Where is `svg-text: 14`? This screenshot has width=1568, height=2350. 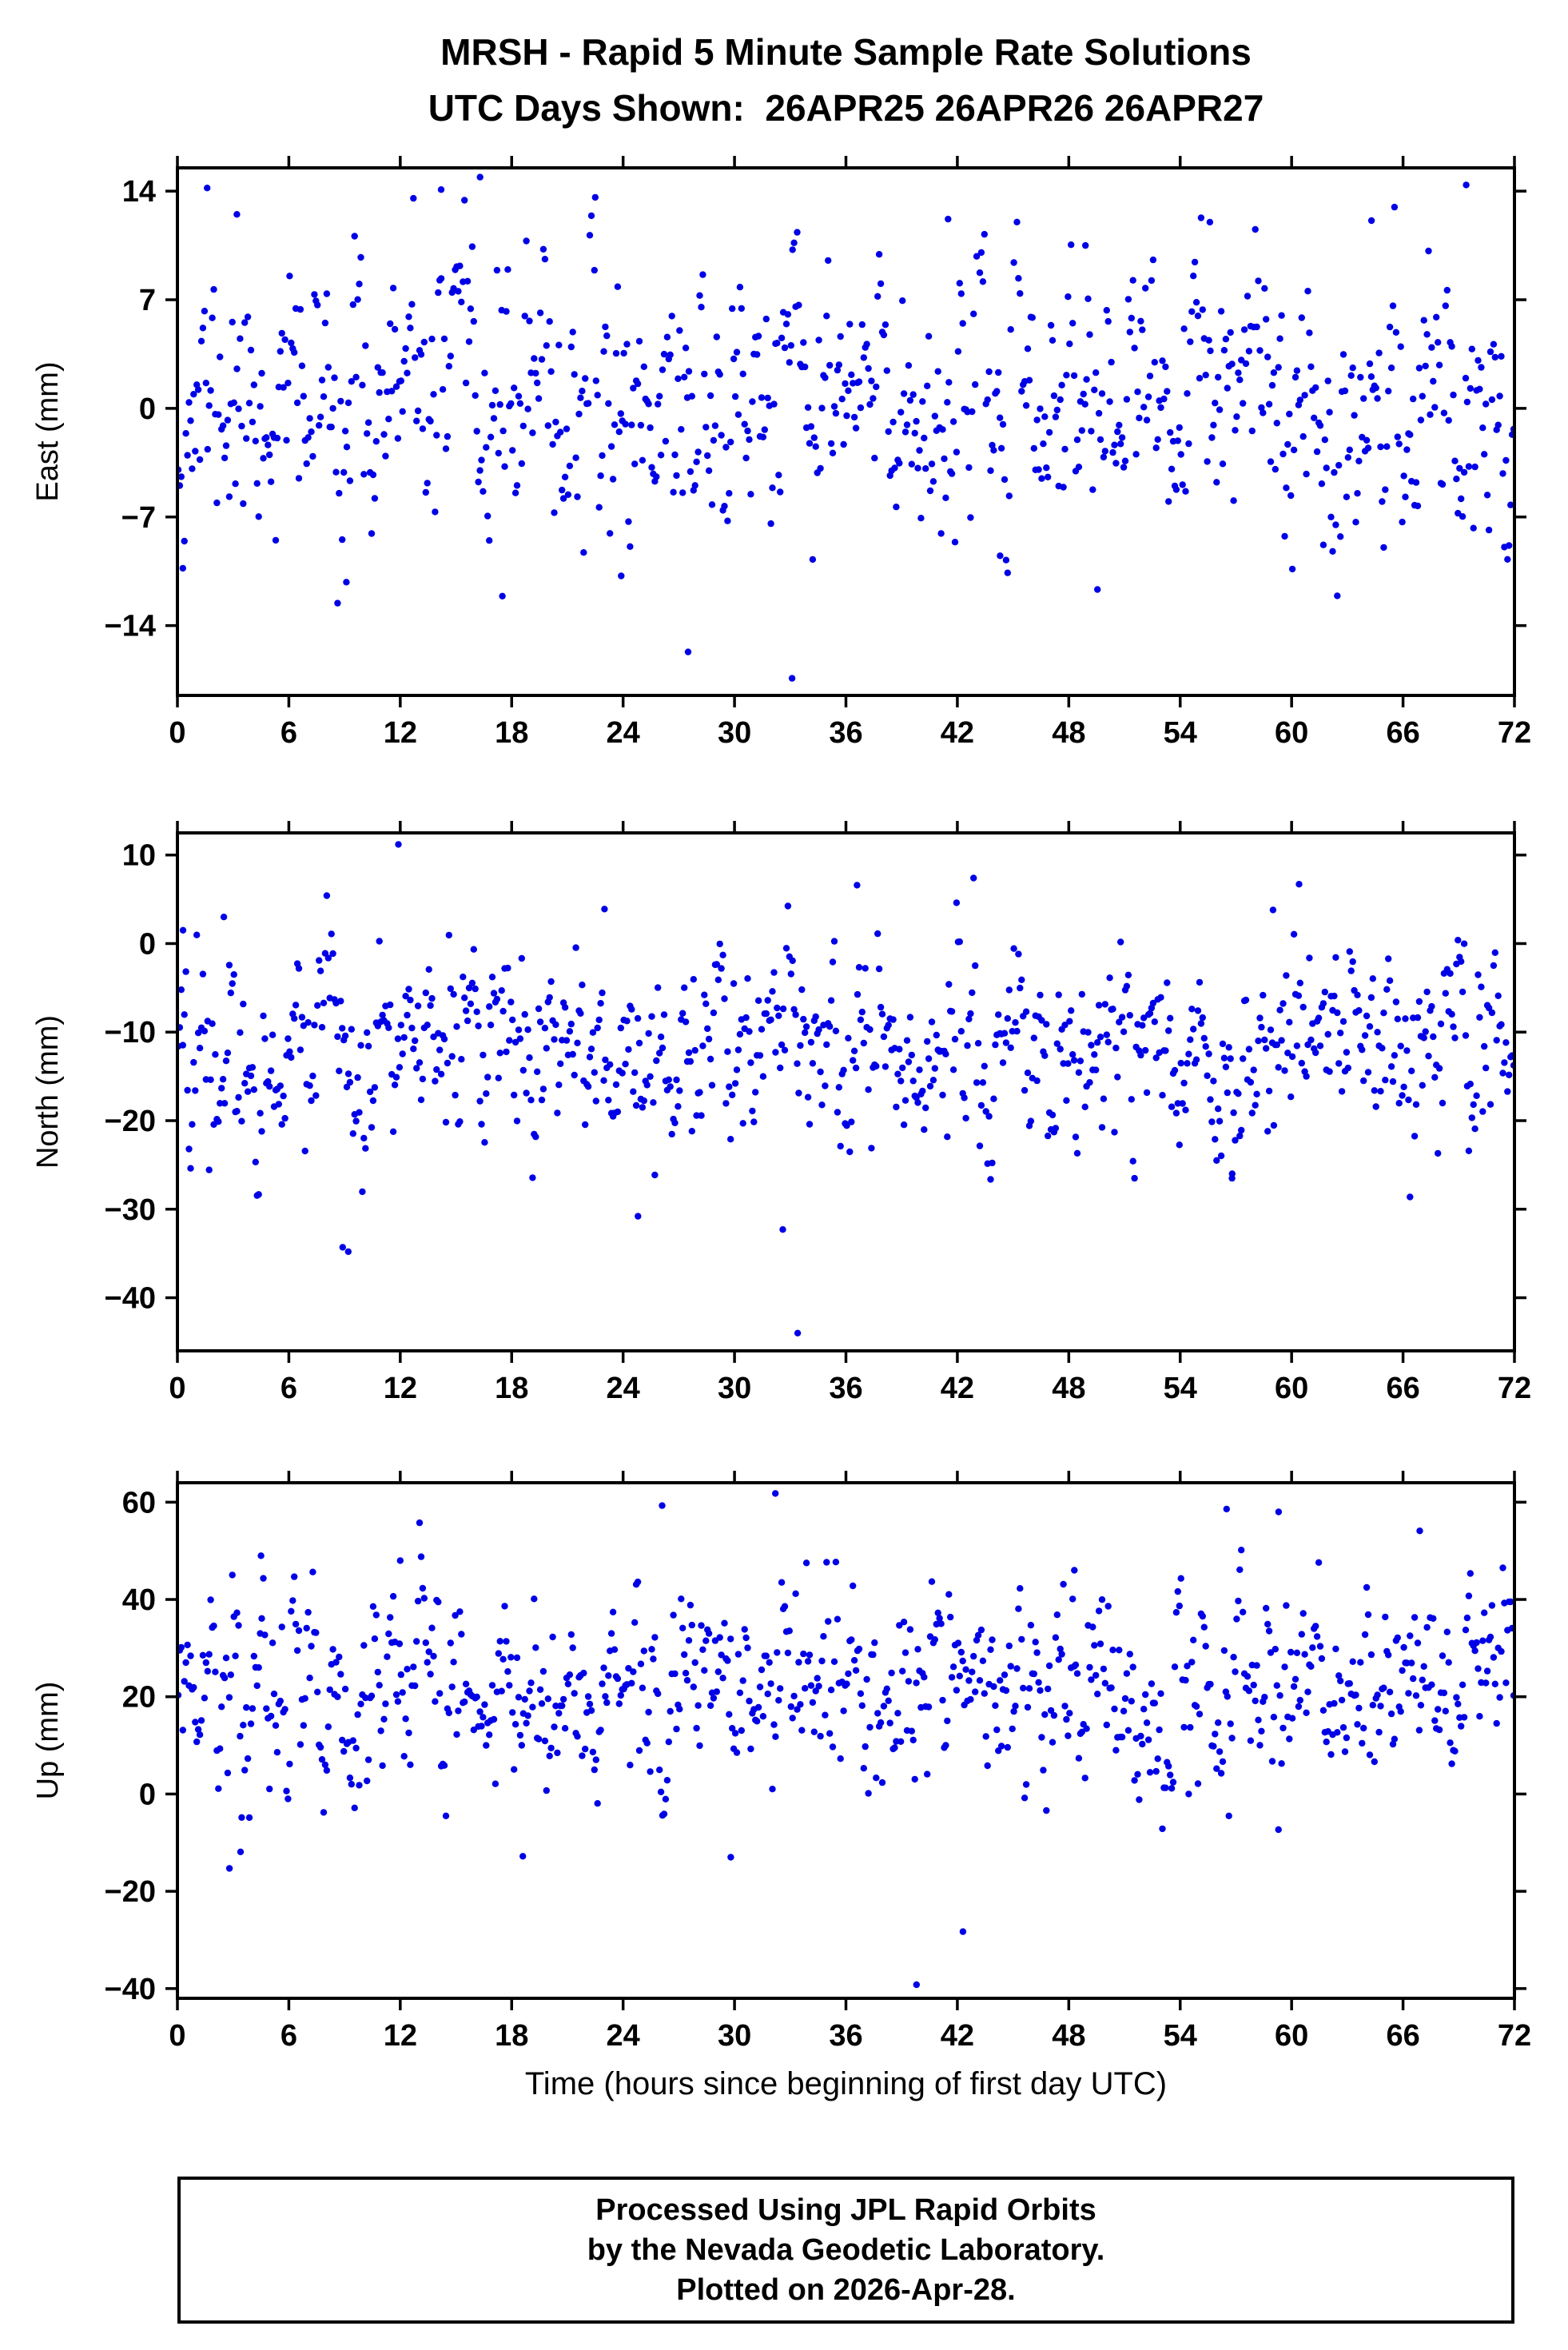
svg-text: 14 is located at coordinates (139, 192).